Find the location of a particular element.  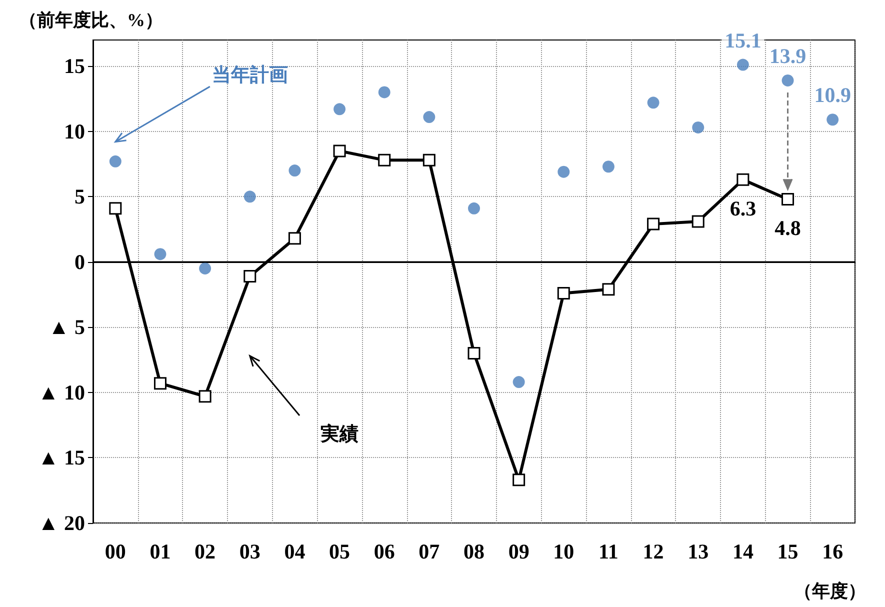

x-tick-label: 04 is located at coordinates (295, 552).